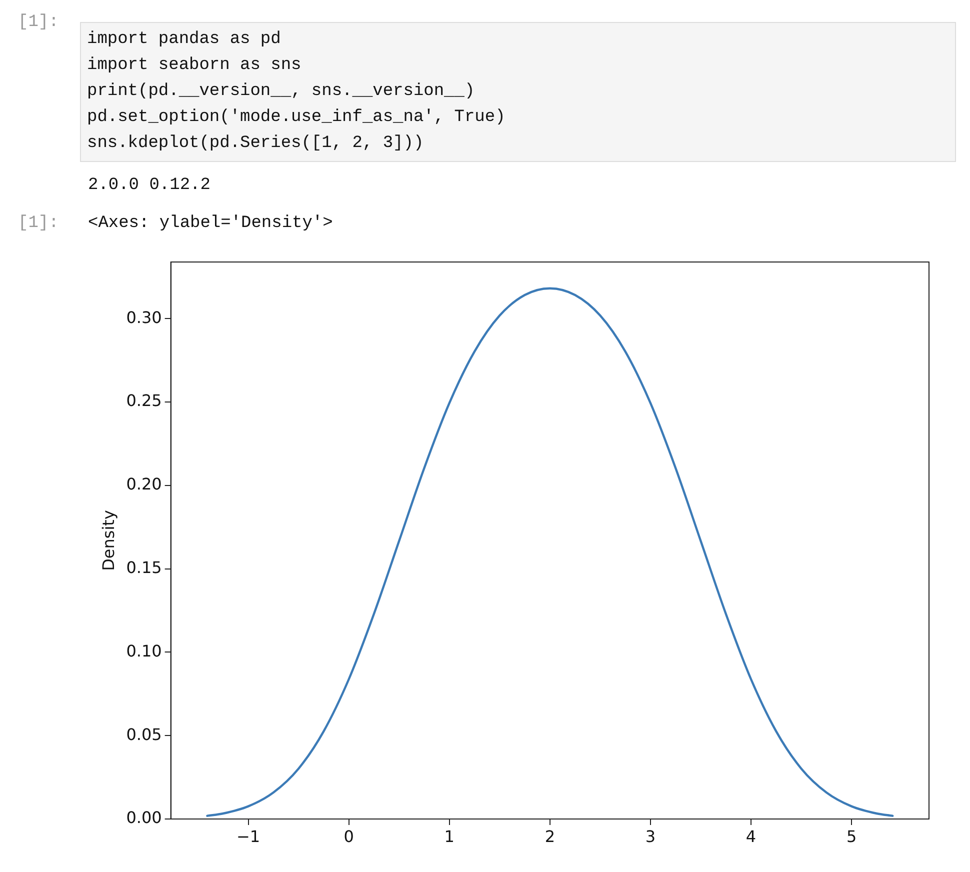  What do you see at coordinates (108, 540) in the screenshot?
I see `y-axis-title: Density` at bounding box center [108, 540].